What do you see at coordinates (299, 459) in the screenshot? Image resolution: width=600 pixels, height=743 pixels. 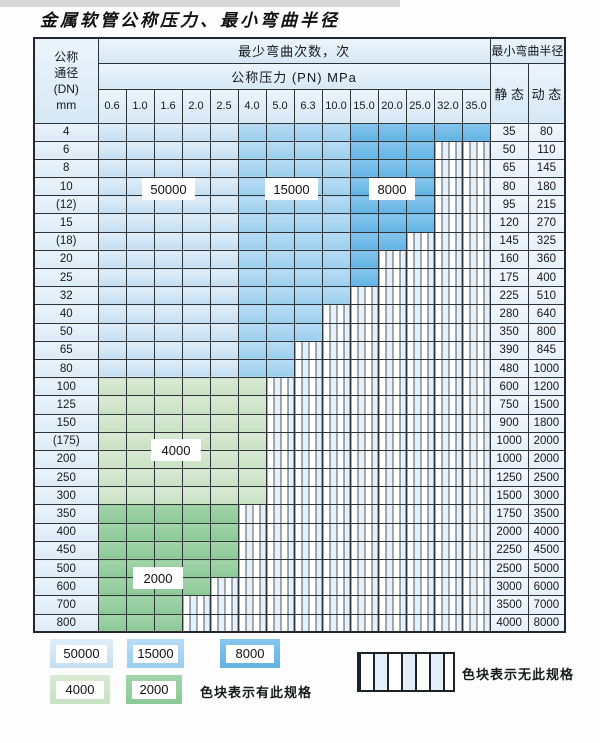 I see `table-row: 200 1000 2000` at bounding box center [299, 459].